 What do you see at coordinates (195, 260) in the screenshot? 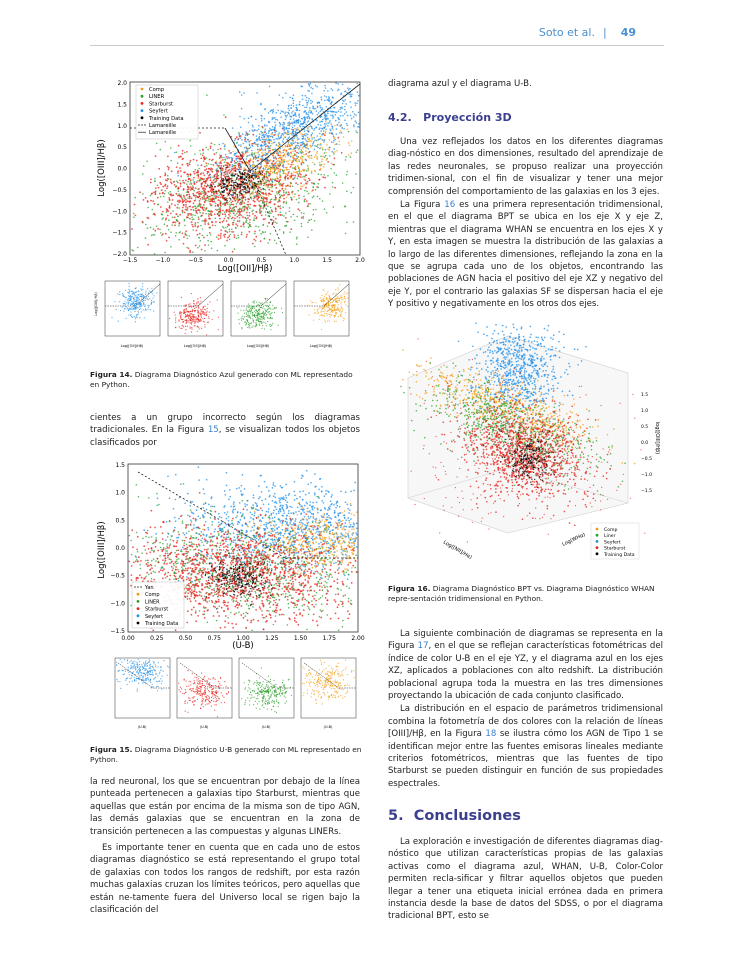
I see `x-tick-label: −0.5` at bounding box center [195, 260].